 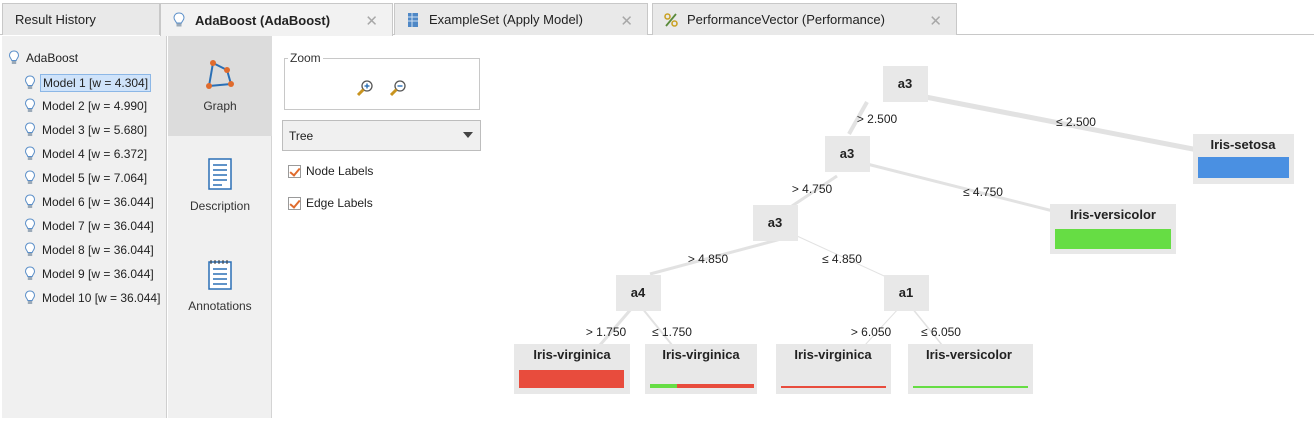 What do you see at coordinates (55, 19) in the screenshot?
I see `tab-label: Result History` at bounding box center [55, 19].